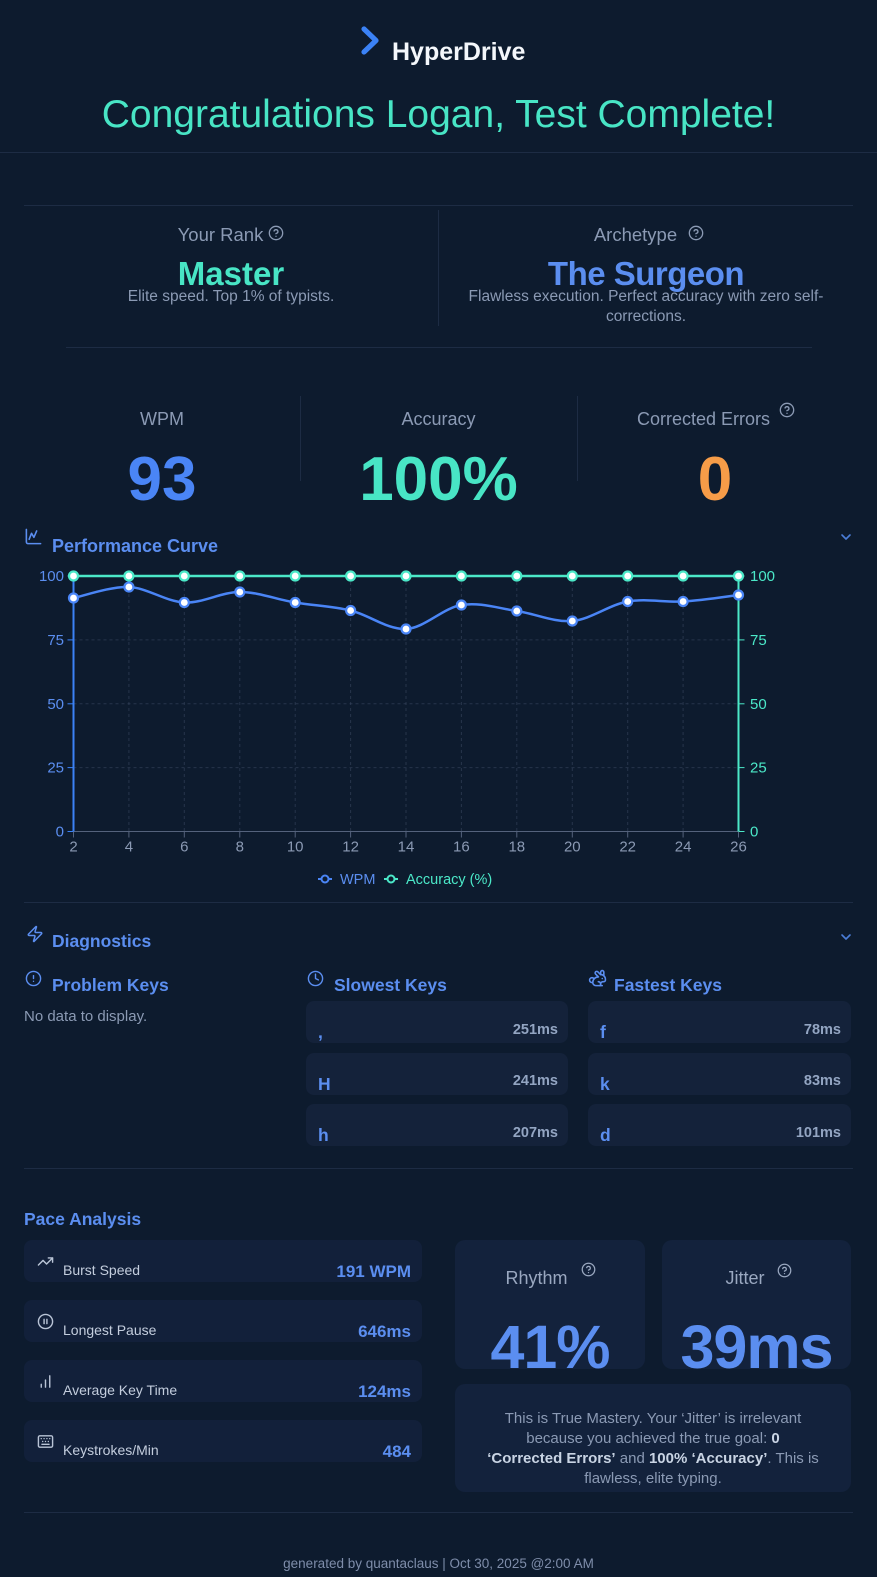  I want to click on svg-text: 2, so click(73, 847).